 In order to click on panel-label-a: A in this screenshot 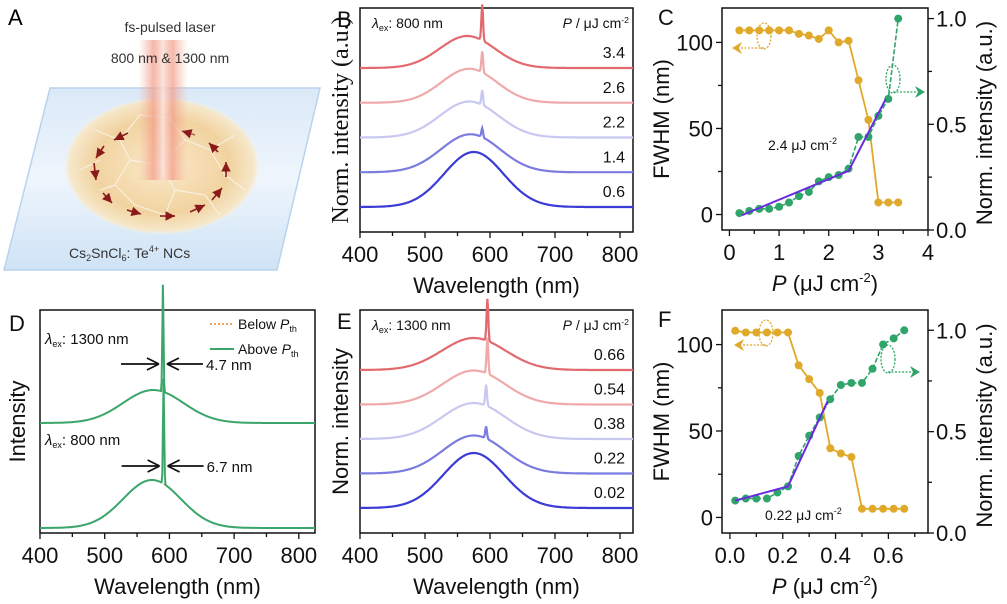, I will do `click(15, 17)`.